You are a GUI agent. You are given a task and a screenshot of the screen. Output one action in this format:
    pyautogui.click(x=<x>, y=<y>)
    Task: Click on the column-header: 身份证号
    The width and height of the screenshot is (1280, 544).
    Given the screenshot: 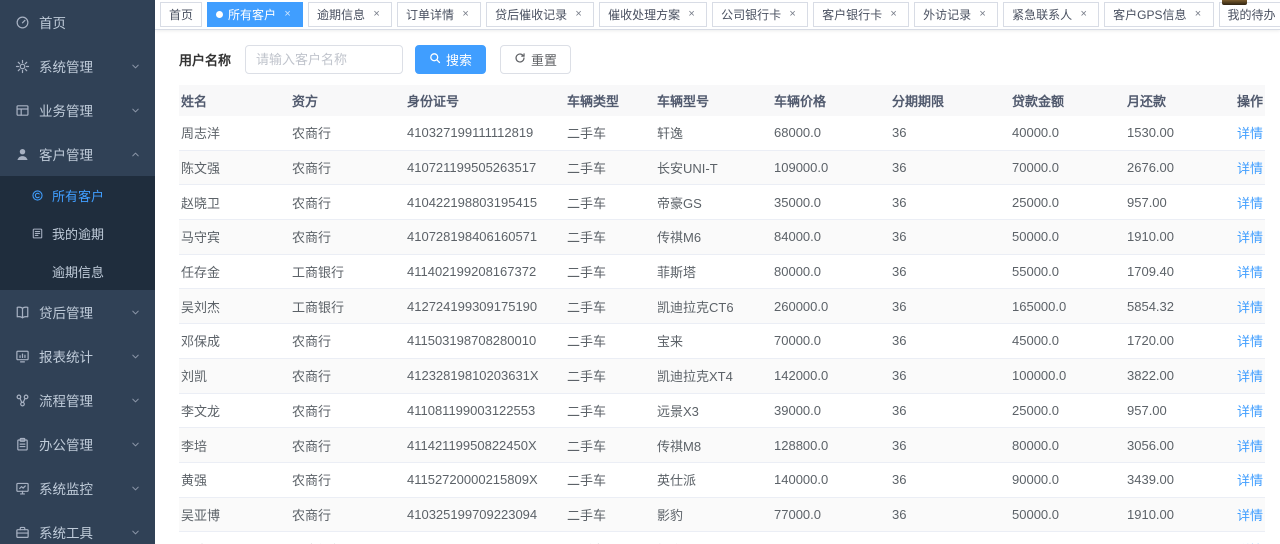 What is the action you would take?
    pyautogui.click(x=433, y=101)
    